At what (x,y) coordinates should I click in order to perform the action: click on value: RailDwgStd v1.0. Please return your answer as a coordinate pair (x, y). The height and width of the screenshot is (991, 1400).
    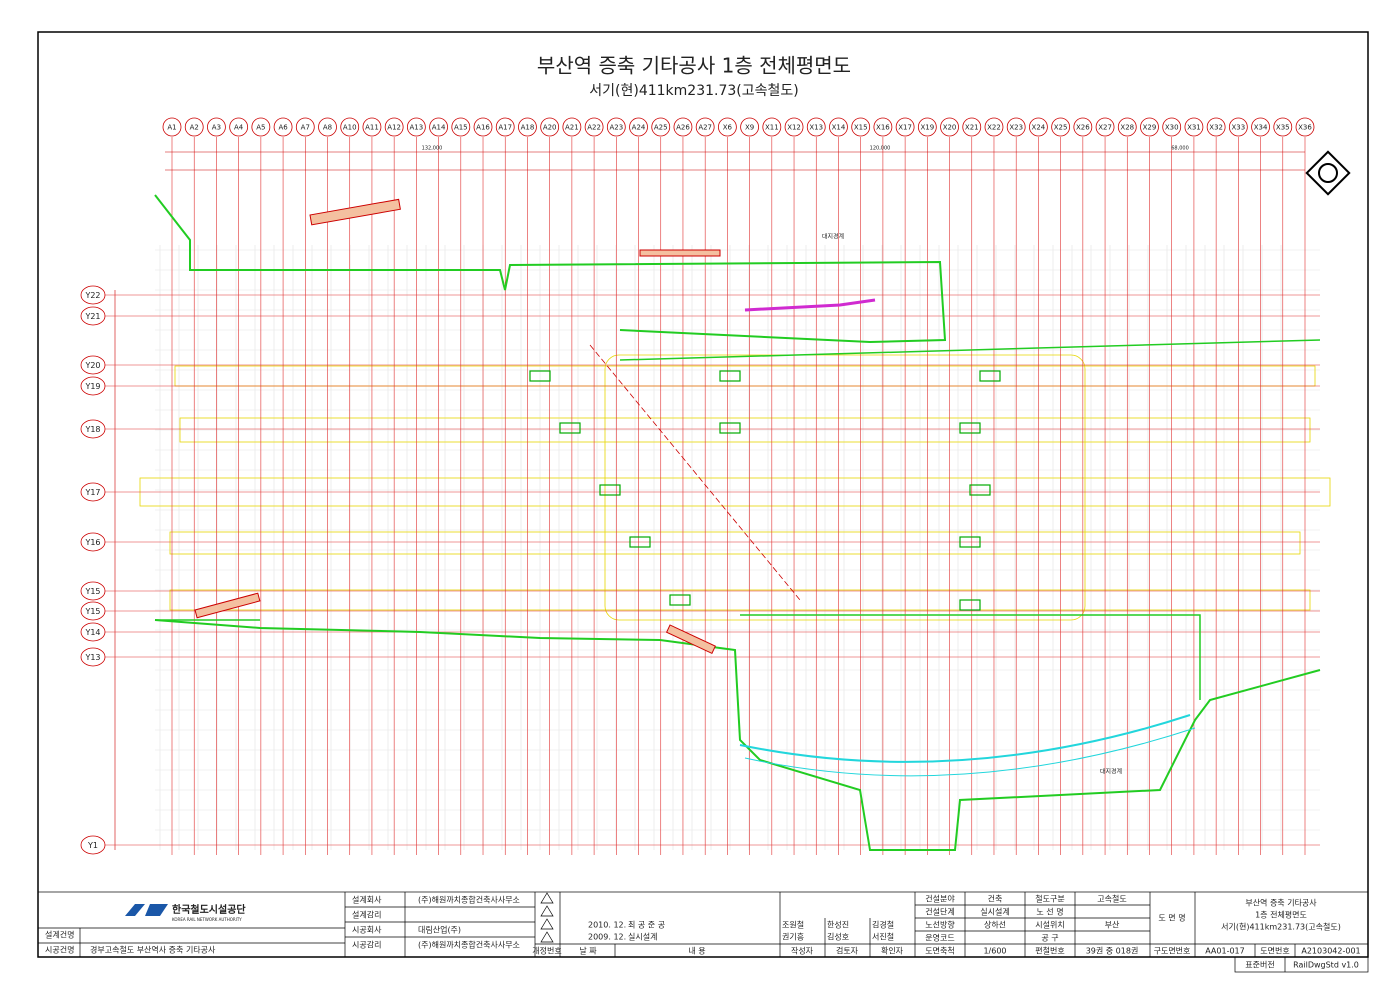
    Looking at the image, I should click on (1326, 965).